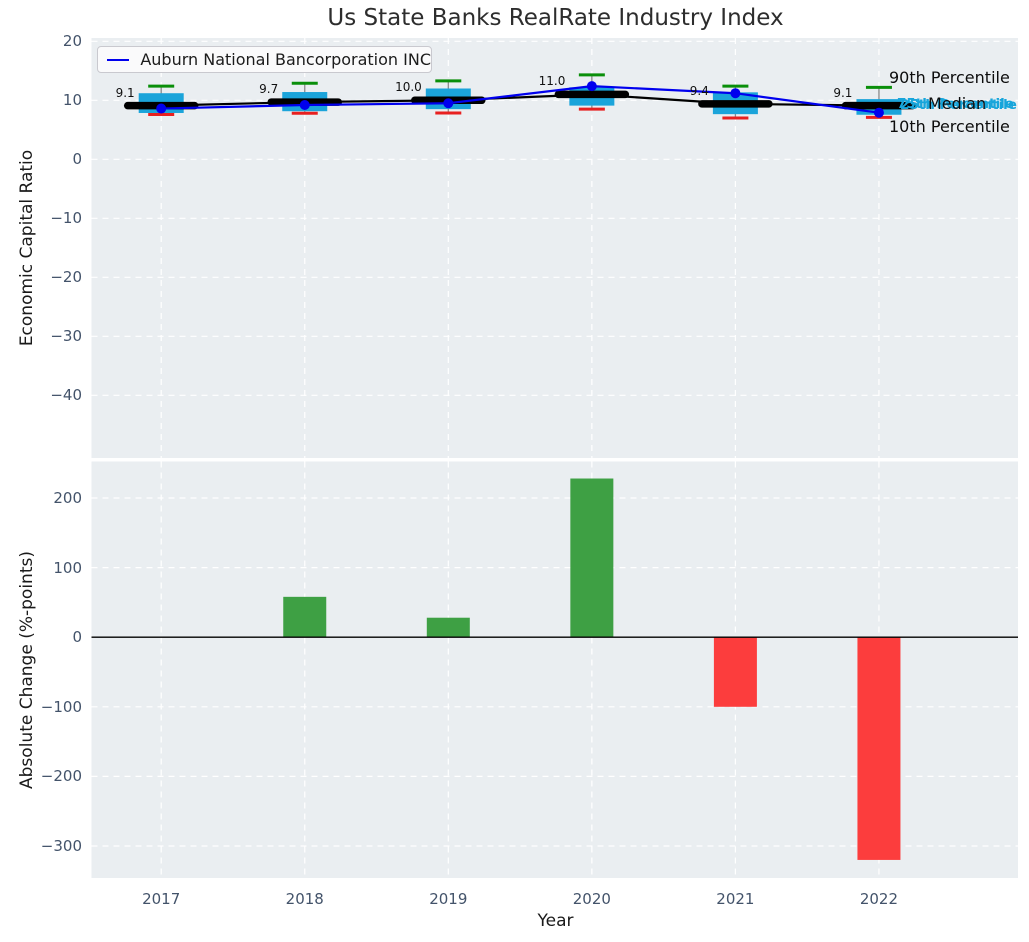 Image resolution: width=1029 pixels, height=942 pixels. Describe the element at coordinates (735, 672) in the screenshot. I see `bar-2021` at that location.